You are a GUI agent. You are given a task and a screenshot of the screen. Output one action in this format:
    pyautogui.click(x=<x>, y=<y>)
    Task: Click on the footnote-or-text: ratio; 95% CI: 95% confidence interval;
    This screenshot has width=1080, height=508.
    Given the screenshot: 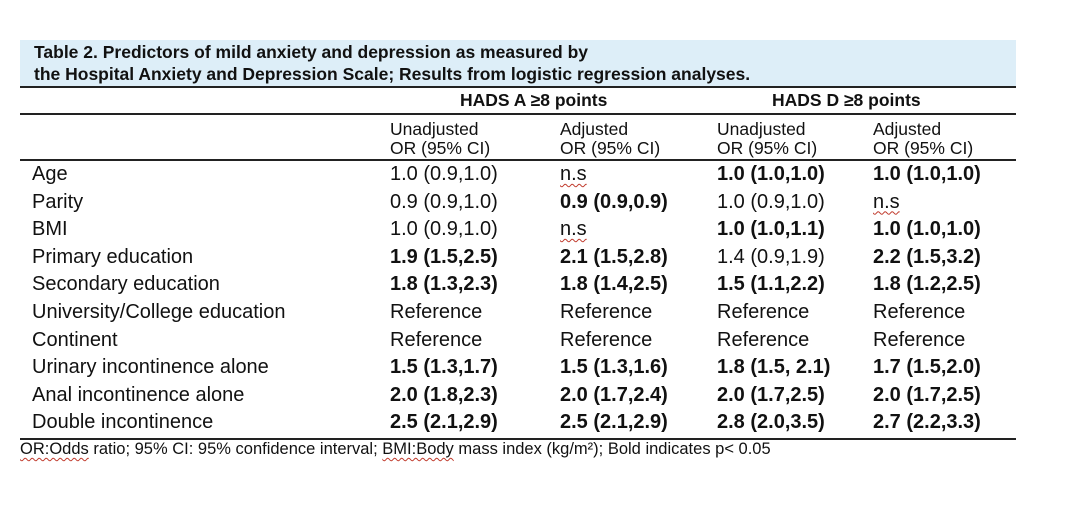 What is the action you would take?
    pyautogui.click(x=235, y=449)
    